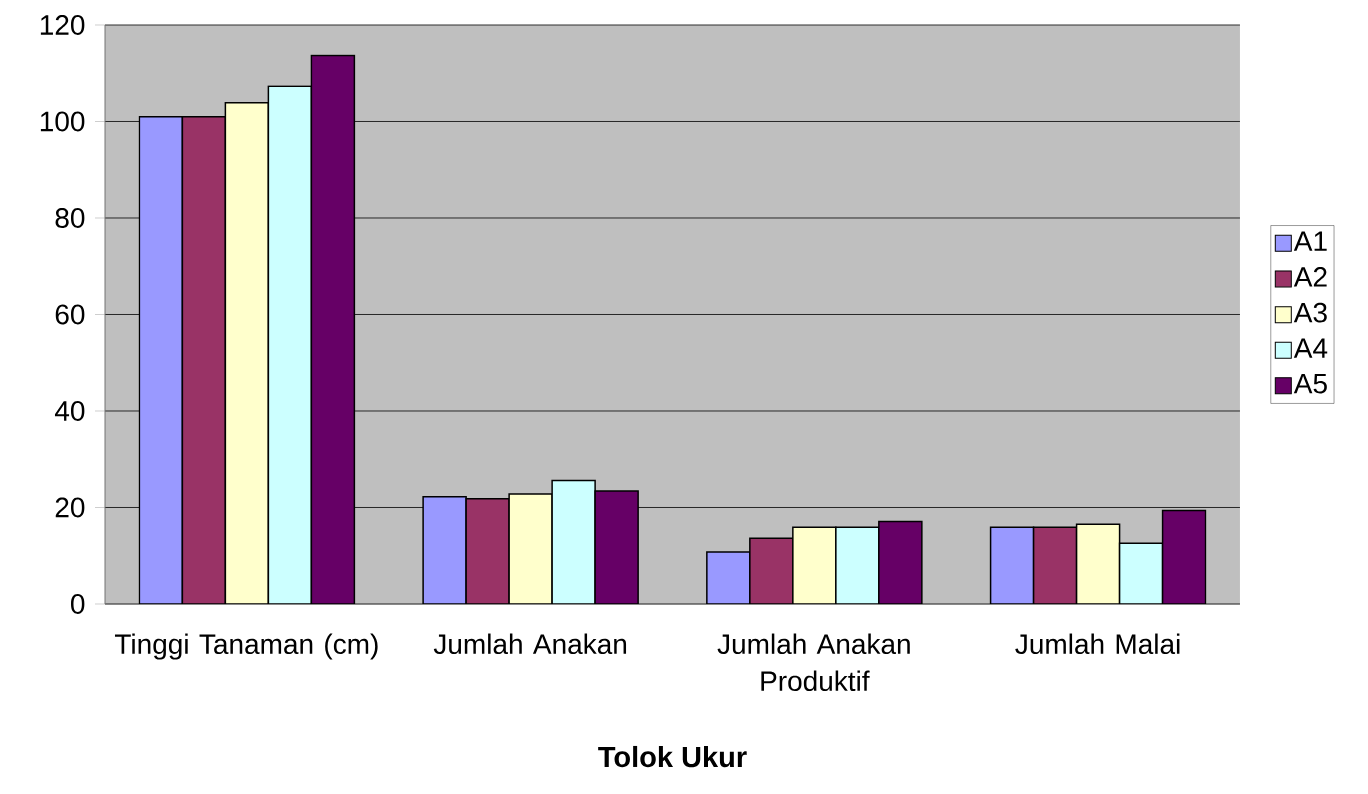 The width and height of the screenshot is (1368, 794). Describe the element at coordinates (62, 25) in the screenshot. I see `y-tick-label: 120` at that location.